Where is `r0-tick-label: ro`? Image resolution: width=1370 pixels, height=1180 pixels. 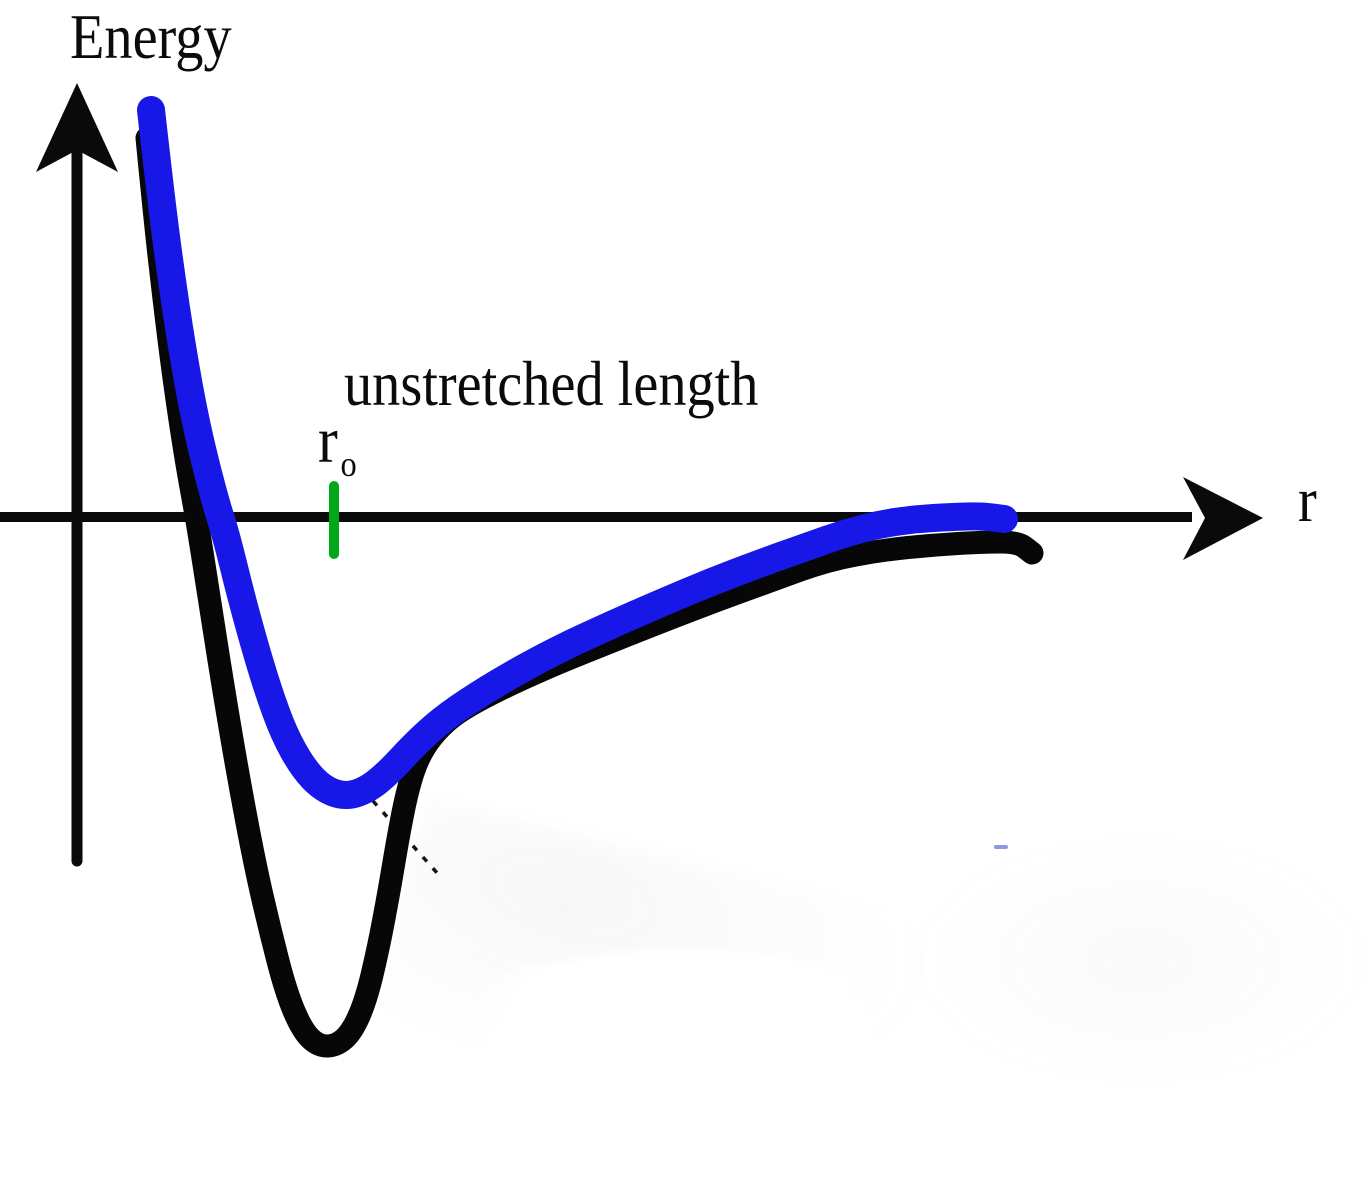 r0-tick-label: ro is located at coordinates (337, 445).